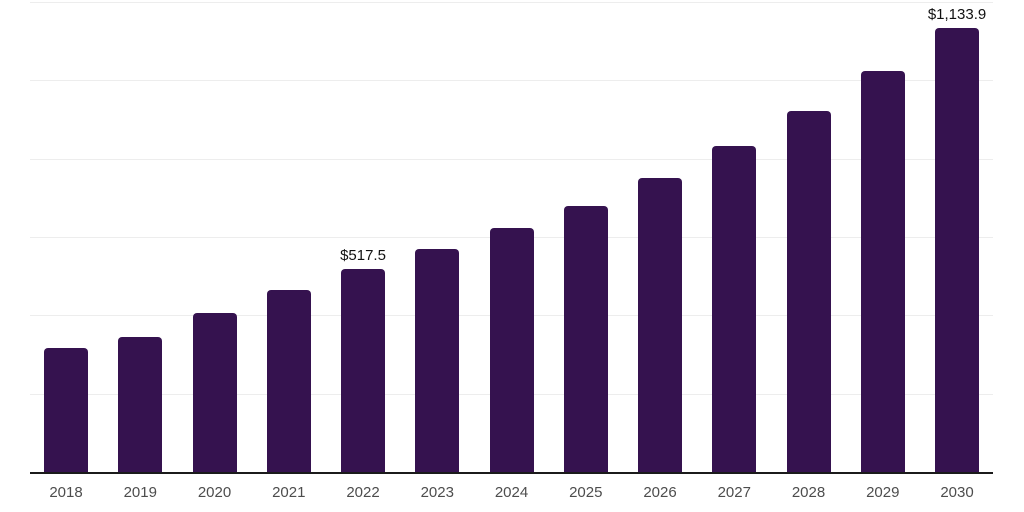 Image resolution: width=1024 pixels, height=512 pixels. I want to click on x-tick-label-2019: 2019, so click(140, 492).